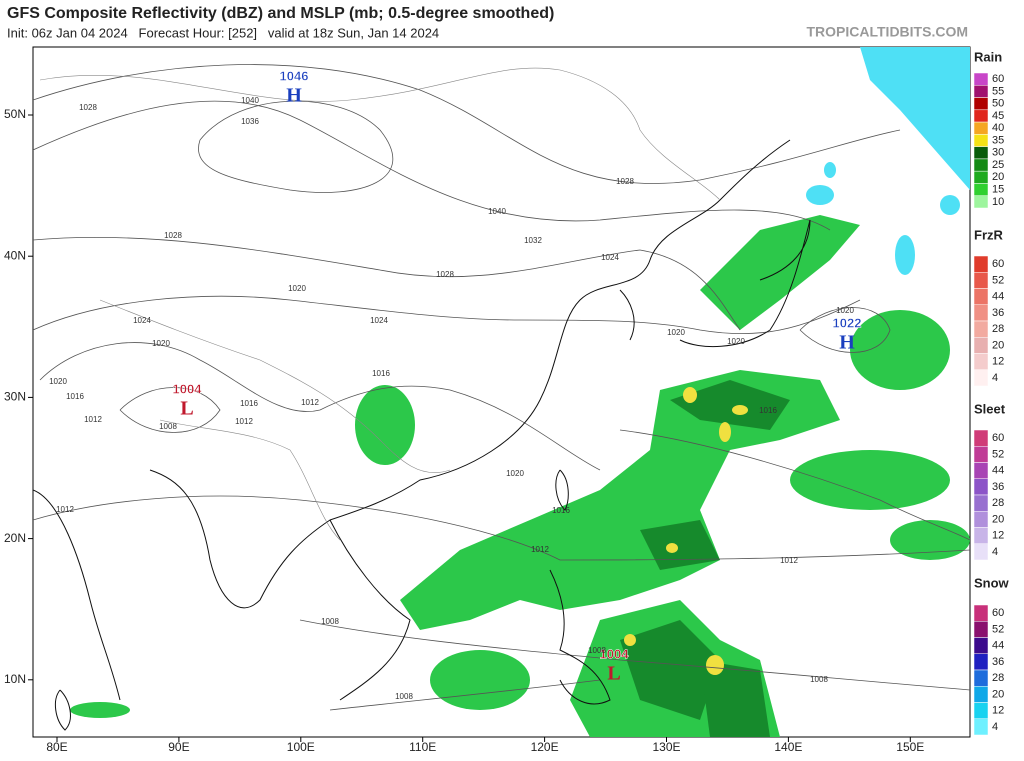 The height and width of the screenshot is (761, 1024). Describe the element at coordinates (15, 255) in the screenshot. I see `lat-label: 40N` at that location.